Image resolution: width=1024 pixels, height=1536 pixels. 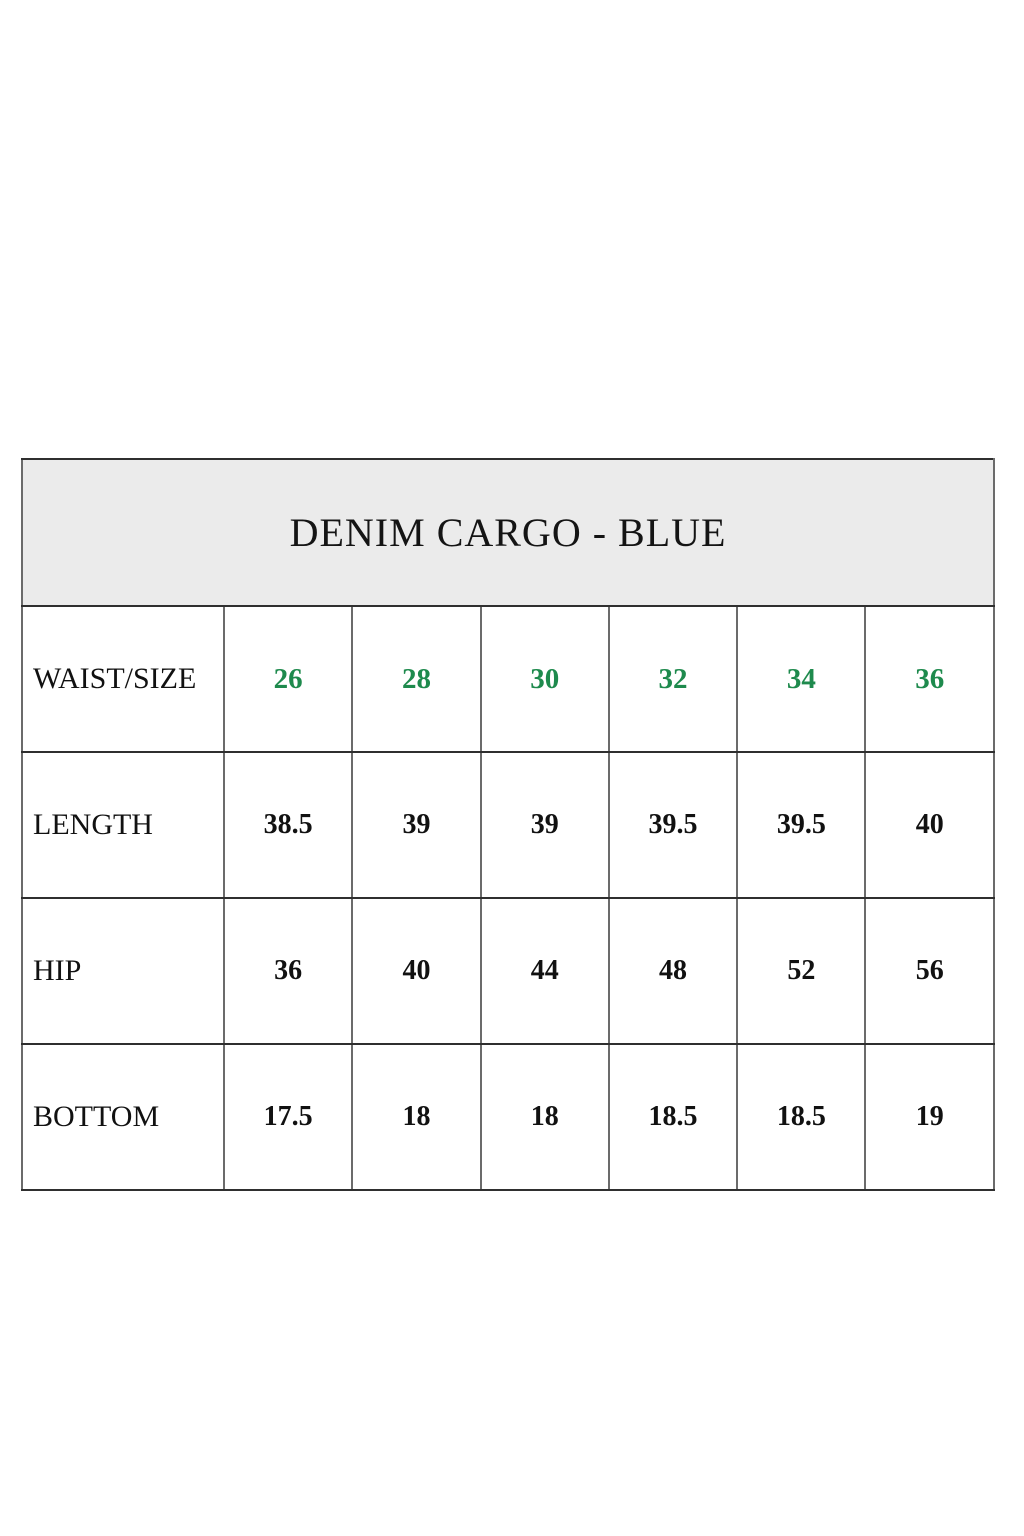 What do you see at coordinates (123, 971) in the screenshot?
I see `row-label-hip: HIP` at bounding box center [123, 971].